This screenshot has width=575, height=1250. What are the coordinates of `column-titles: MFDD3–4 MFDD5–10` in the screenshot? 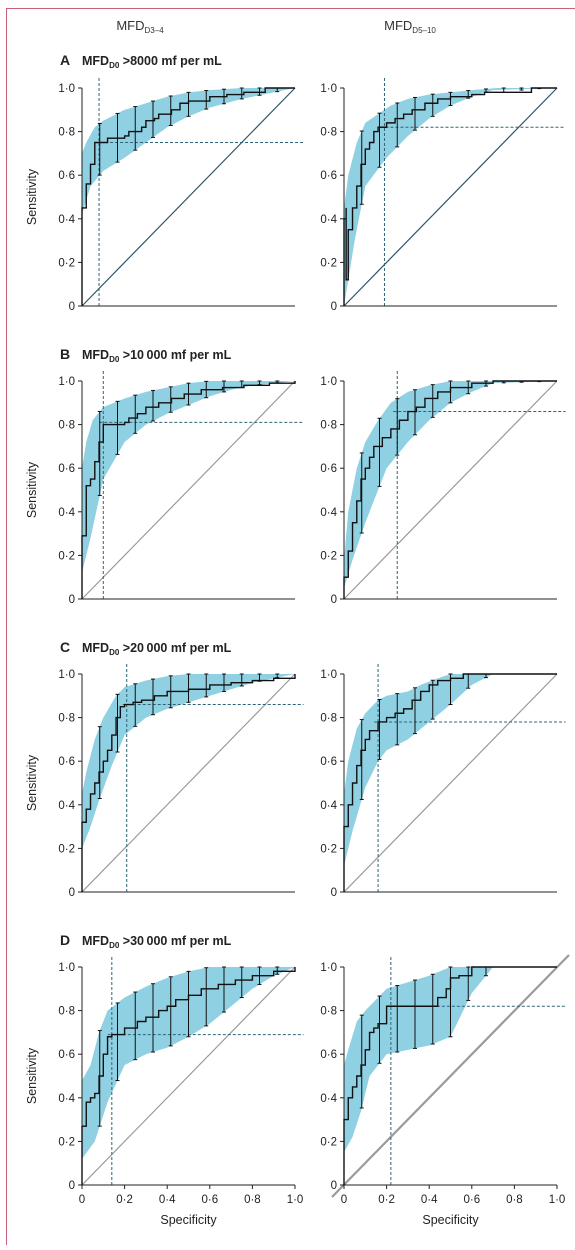 It's located at (276, 26).